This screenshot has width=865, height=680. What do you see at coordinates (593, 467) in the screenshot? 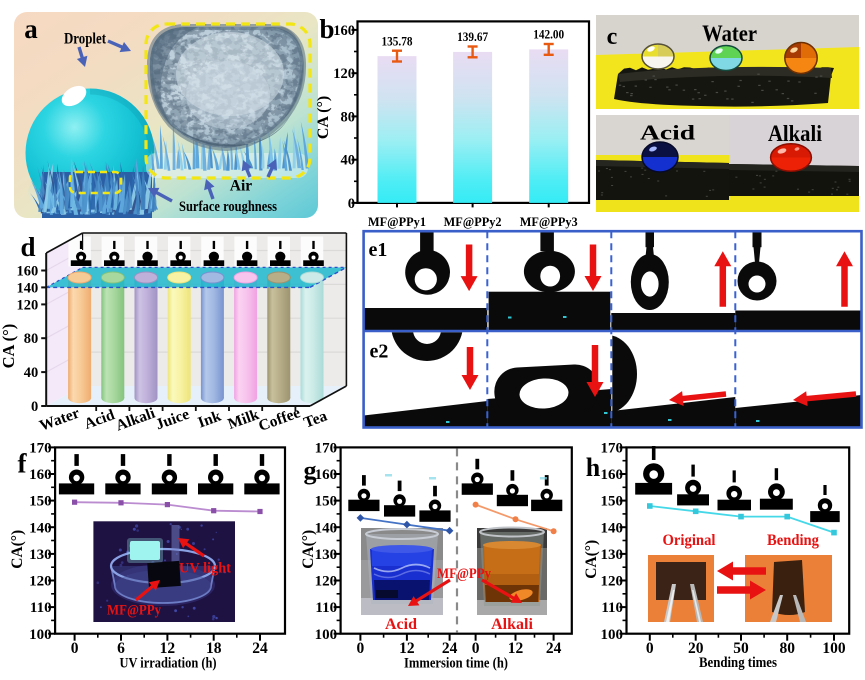
I see `svg-text: h` at bounding box center [593, 467].